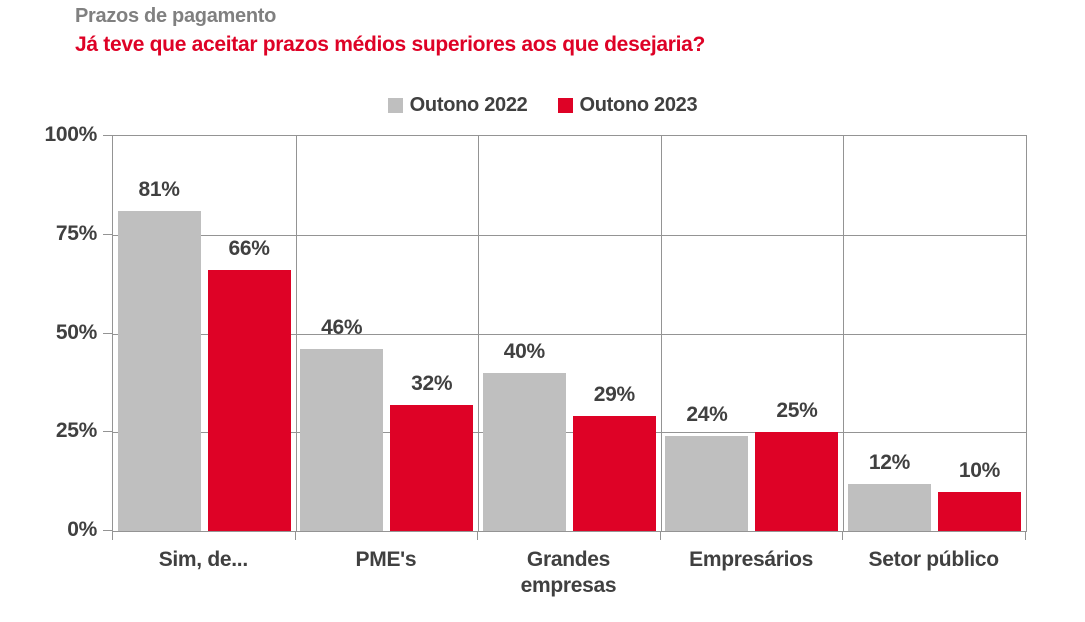  What do you see at coordinates (934, 559) in the screenshot?
I see `x-axis-category-label: Setor público` at bounding box center [934, 559].